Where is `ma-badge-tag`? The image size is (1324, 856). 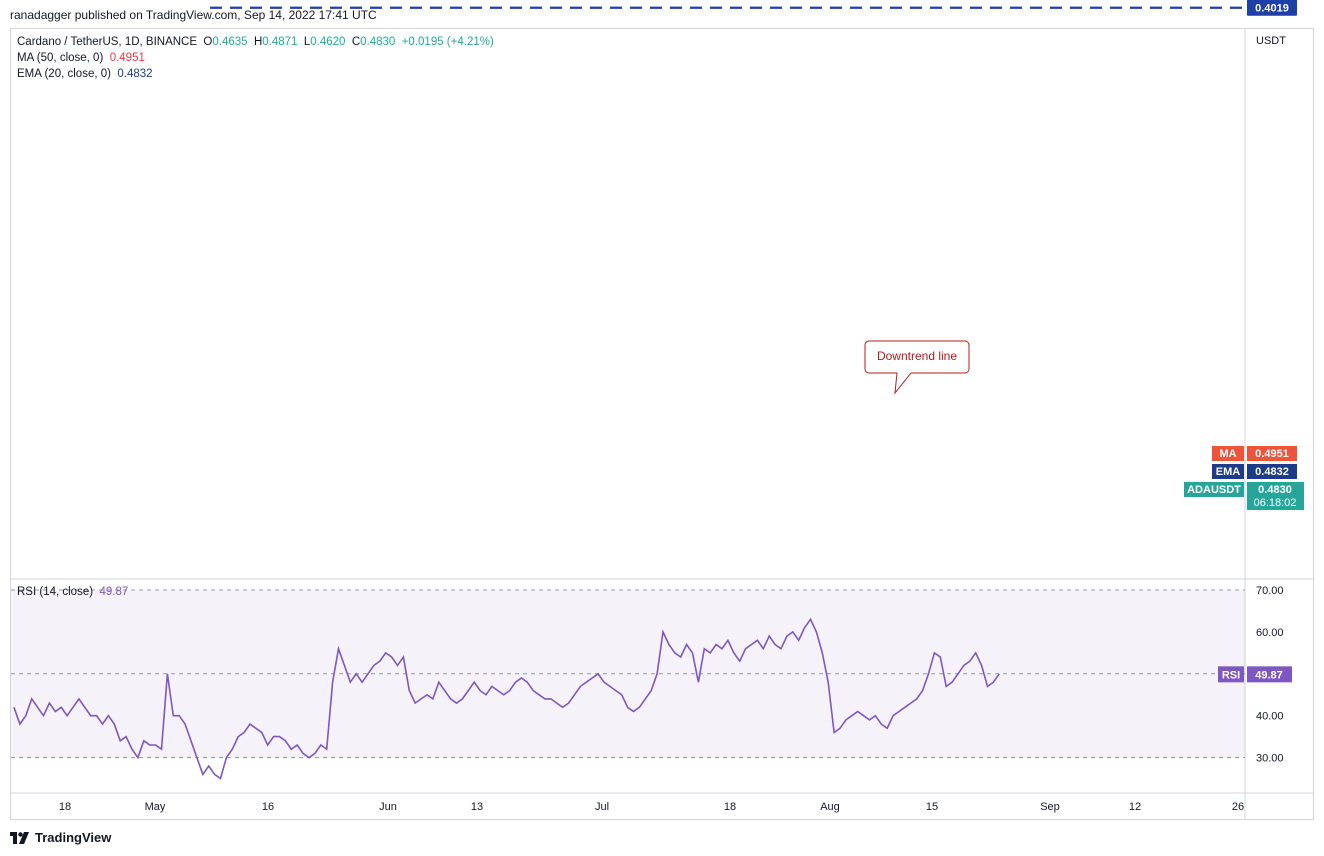 ma-badge-tag is located at coordinates (1228, 453).